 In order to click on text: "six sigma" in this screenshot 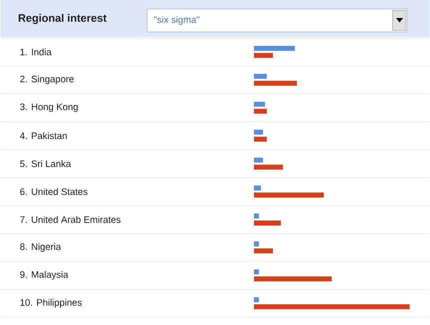, I will do `click(177, 20)`.